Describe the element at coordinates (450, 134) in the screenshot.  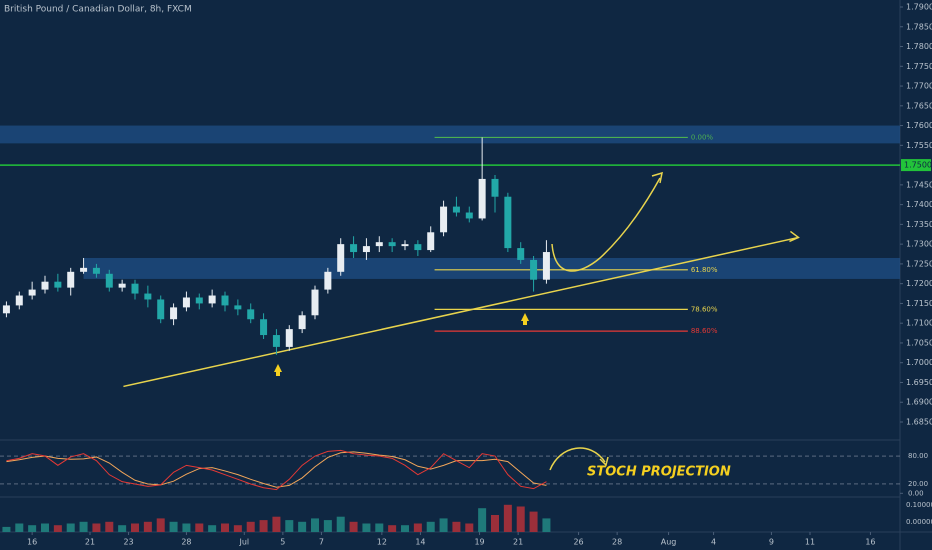
I see `zone` at that location.